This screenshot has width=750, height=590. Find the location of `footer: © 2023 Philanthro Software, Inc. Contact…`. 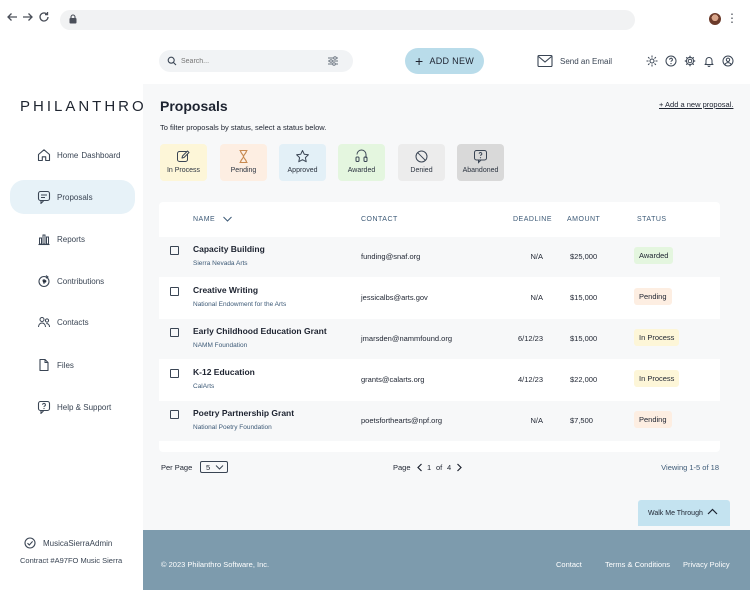

footer: © 2023 Philanthro Software, Inc. Contact… is located at coordinates (446, 560).